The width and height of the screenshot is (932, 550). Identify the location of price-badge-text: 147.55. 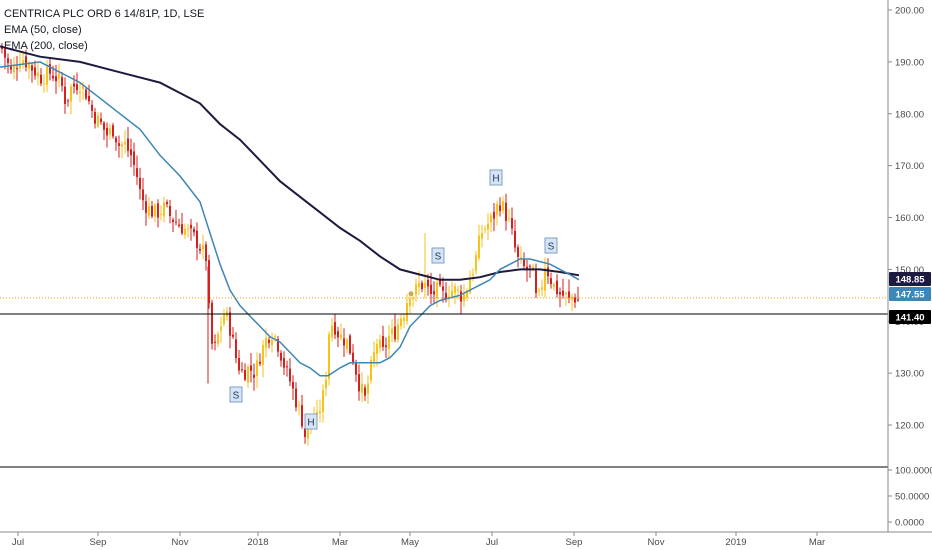
(910, 295).